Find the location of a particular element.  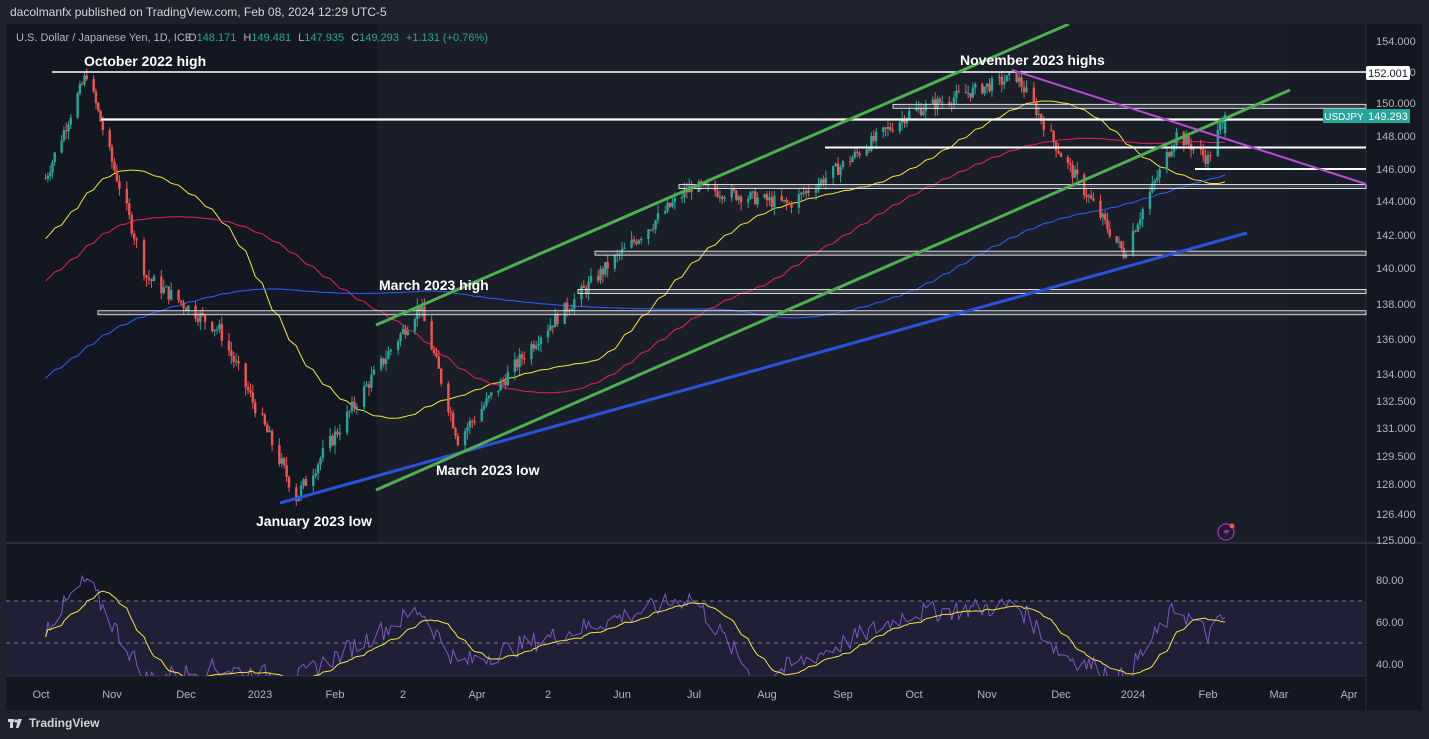

price-tick-label: 136.000 is located at coordinates (1396, 340).